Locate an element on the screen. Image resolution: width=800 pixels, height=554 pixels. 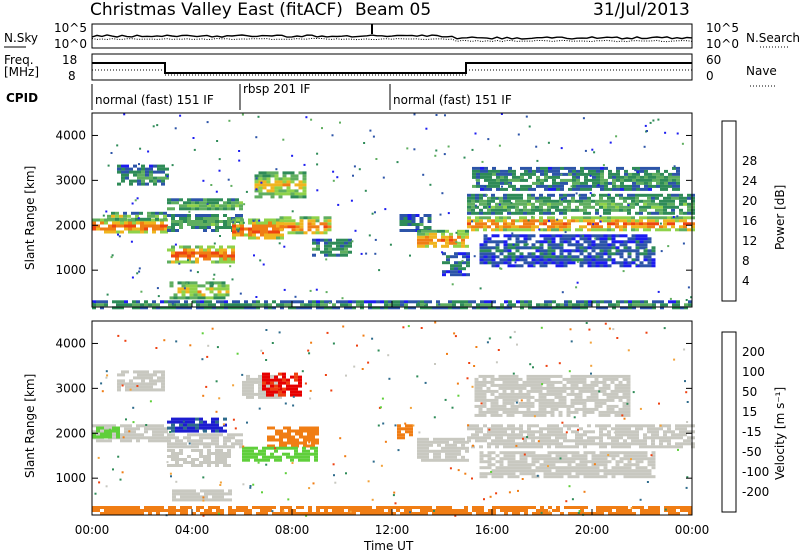
velocity-cell-scatter is located at coordinates (685, 381).